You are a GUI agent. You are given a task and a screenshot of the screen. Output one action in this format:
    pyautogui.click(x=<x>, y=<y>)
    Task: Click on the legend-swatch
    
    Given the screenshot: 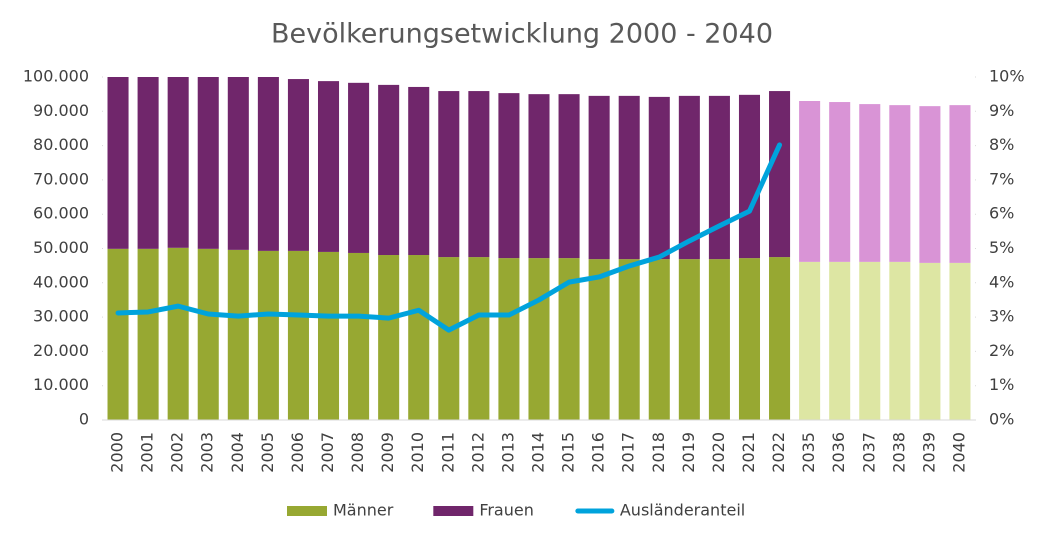 What is the action you would take?
    pyautogui.click(x=307, y=511)
    